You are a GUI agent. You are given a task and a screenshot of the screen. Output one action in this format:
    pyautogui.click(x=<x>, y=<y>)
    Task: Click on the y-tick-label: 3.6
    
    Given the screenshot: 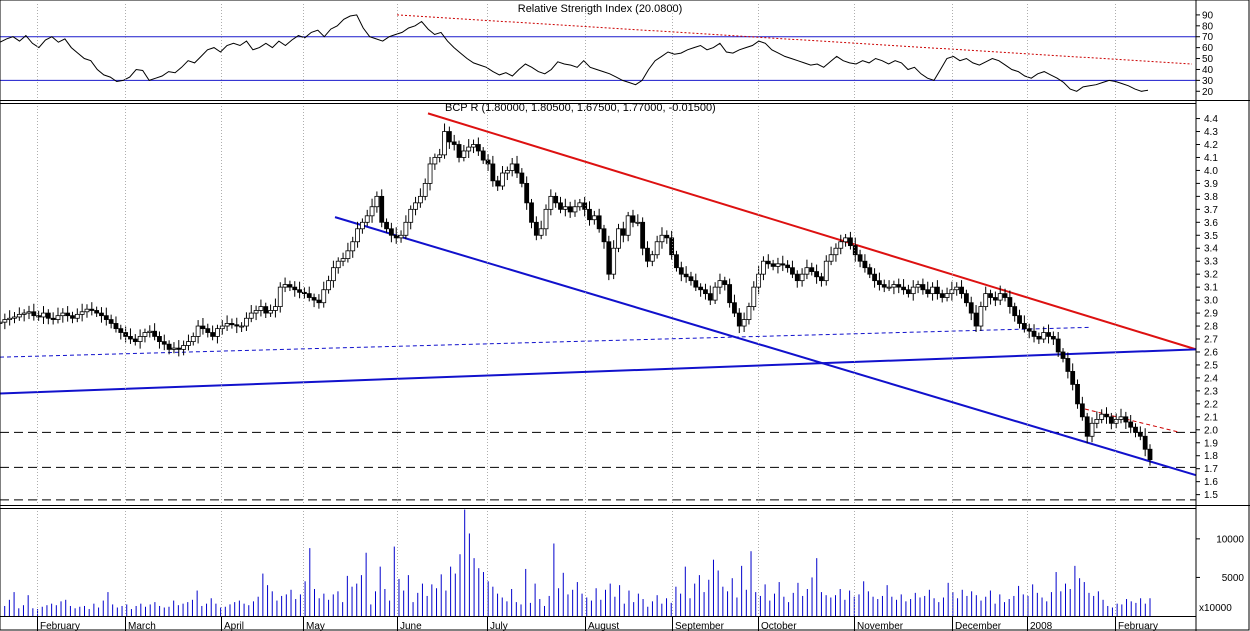 What is the action you would take?
    pyautogui.click(x=1211, y=223)
    